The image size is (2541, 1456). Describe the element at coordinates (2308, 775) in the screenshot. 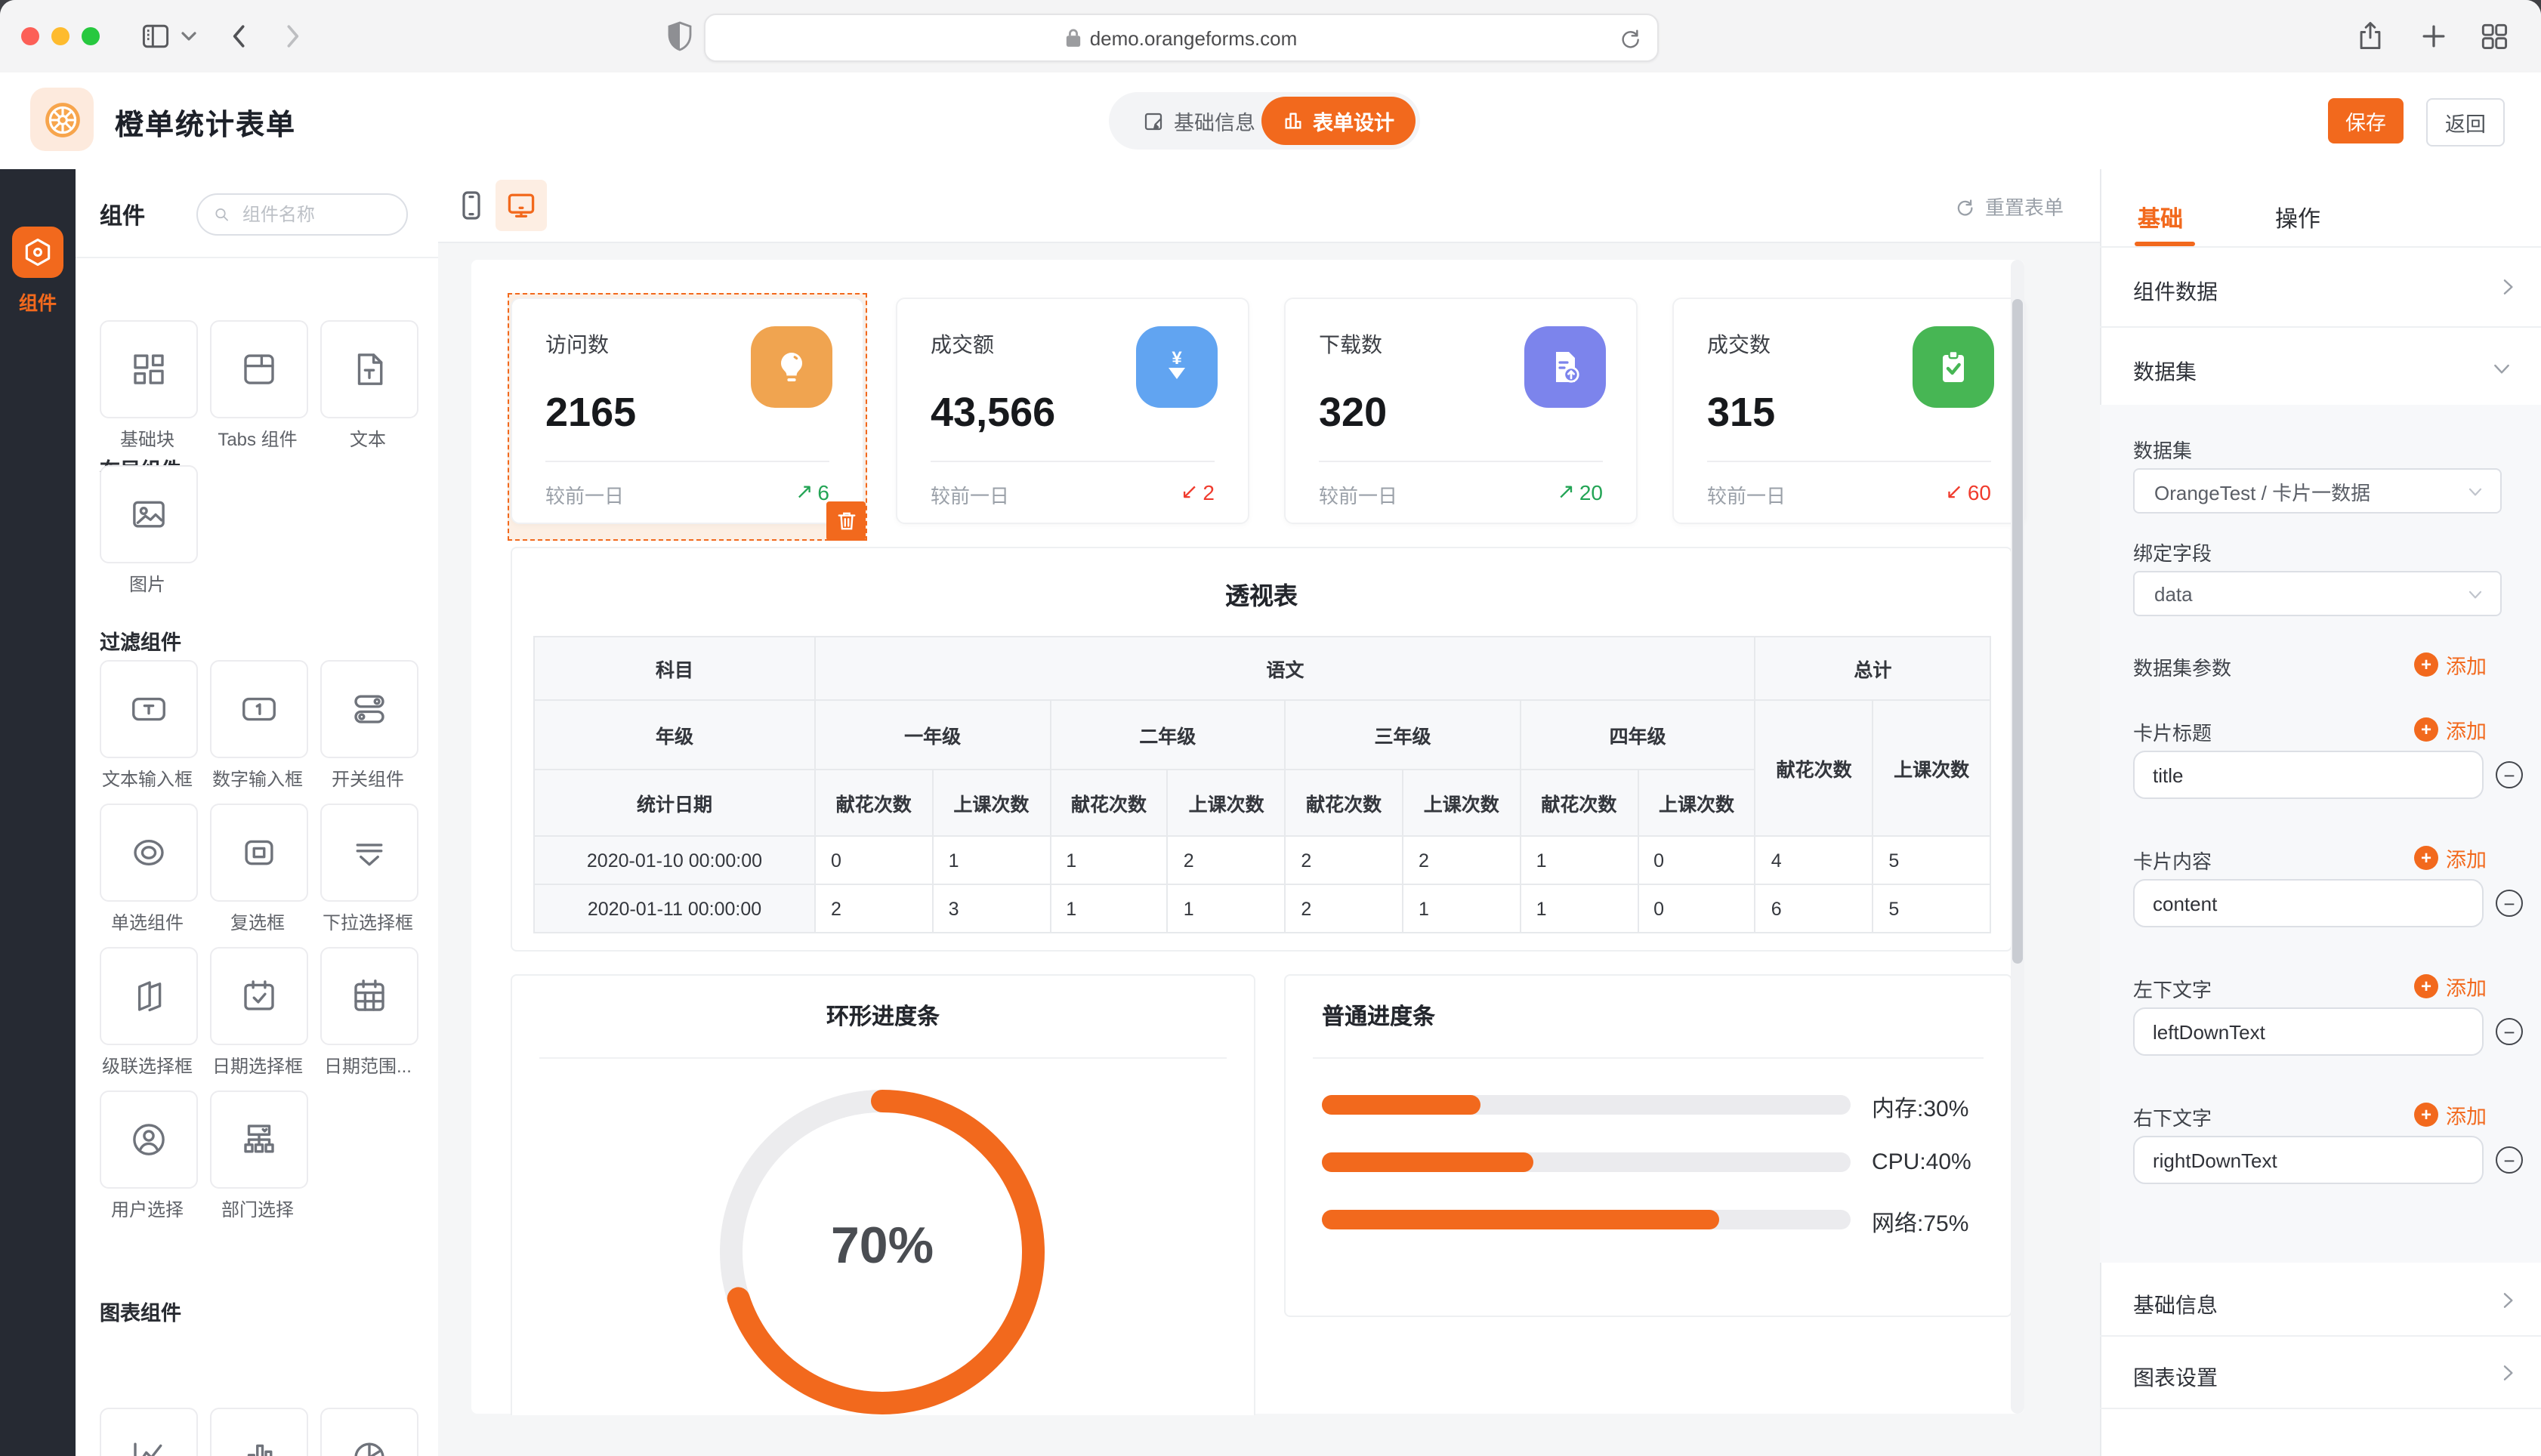

I see `card-title-input` at that location.